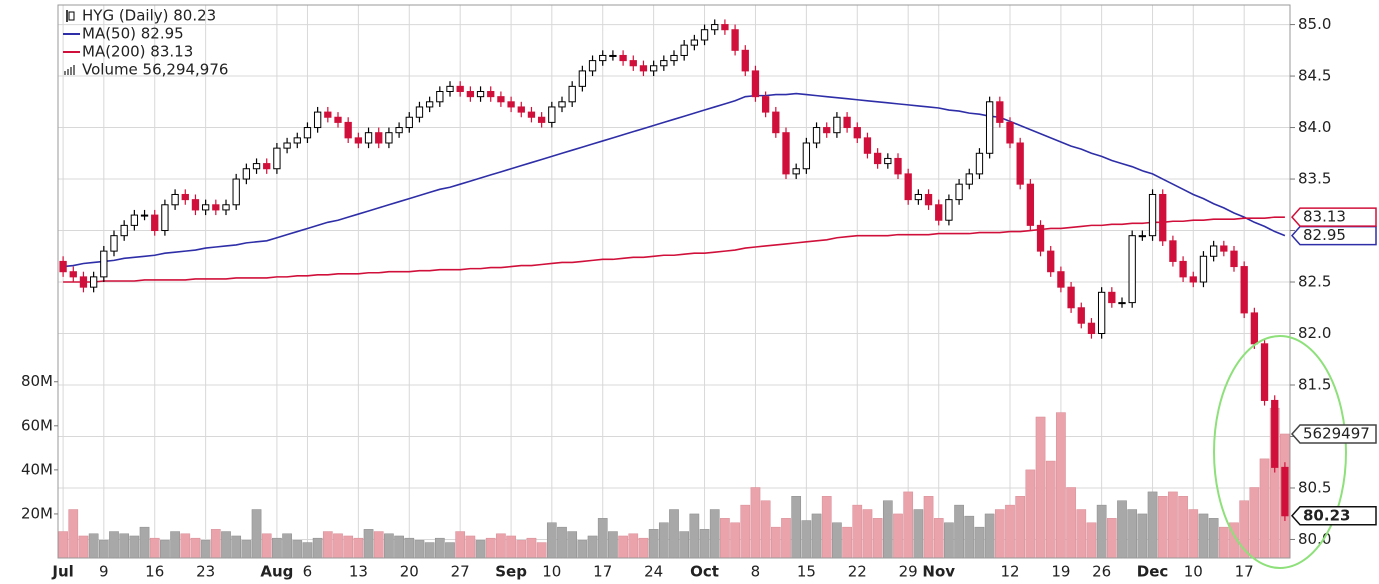 The image size is (1379, 584). What do you see at coordinates (1333, 516) in the screenshot?
I see `value-tag-box` at bounding box center [1333, 516].